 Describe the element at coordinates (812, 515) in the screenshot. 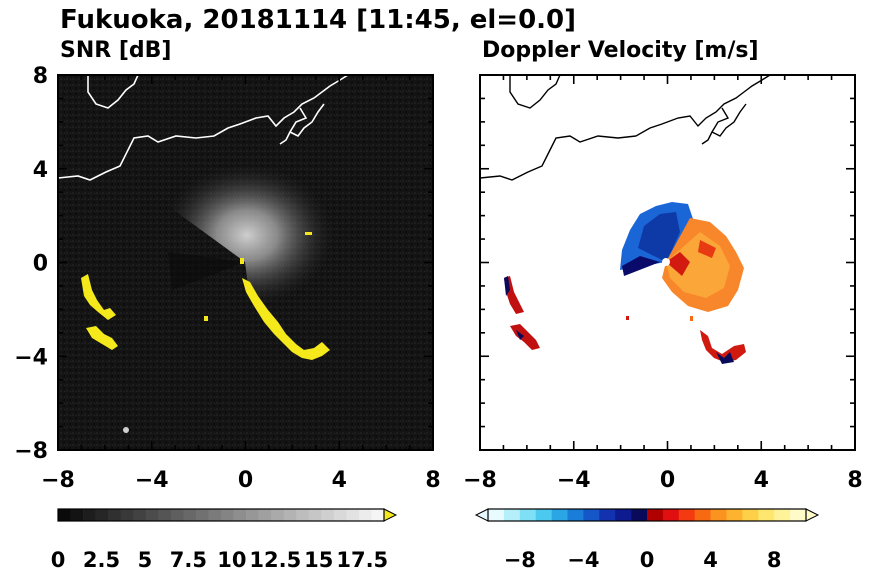

I see `velocity-colorbar-extend-high` at that location.